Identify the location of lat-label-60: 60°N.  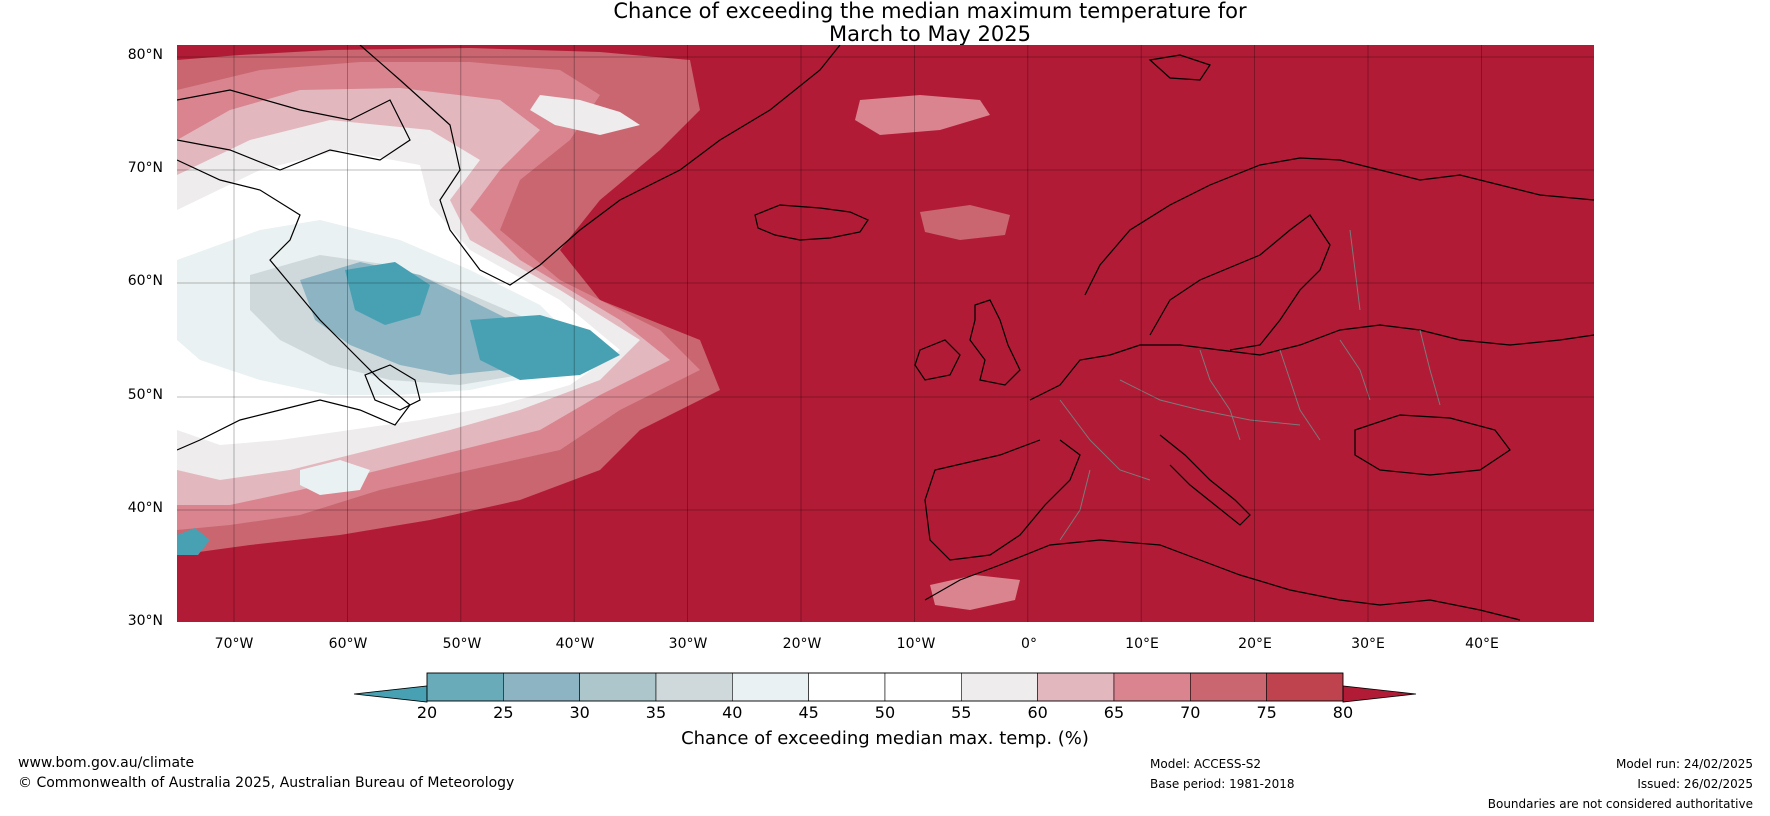
(145, 281).